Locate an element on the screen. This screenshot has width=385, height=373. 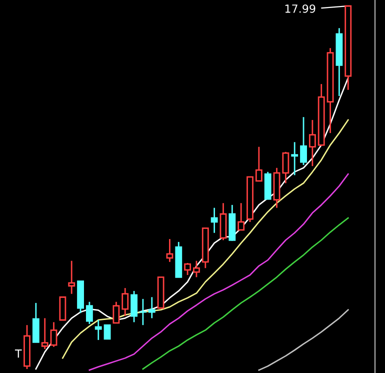
text: T is located at coordinates (18, 354).